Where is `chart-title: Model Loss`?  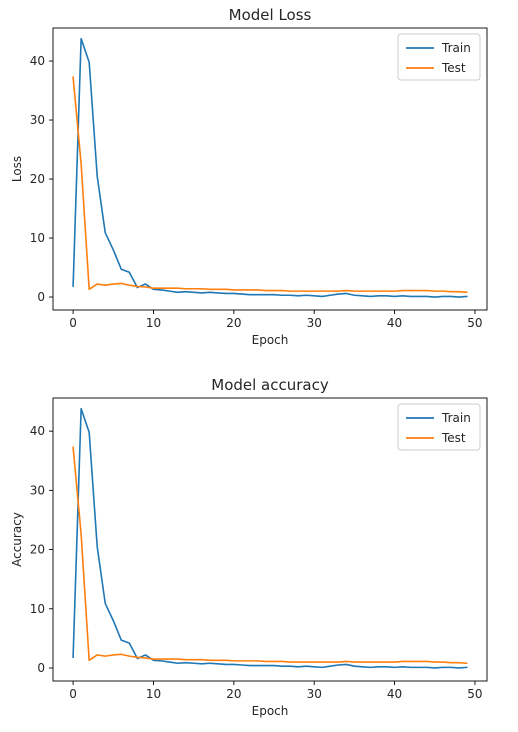
chart-title: Model Loss is located at coordinates (270, 15).